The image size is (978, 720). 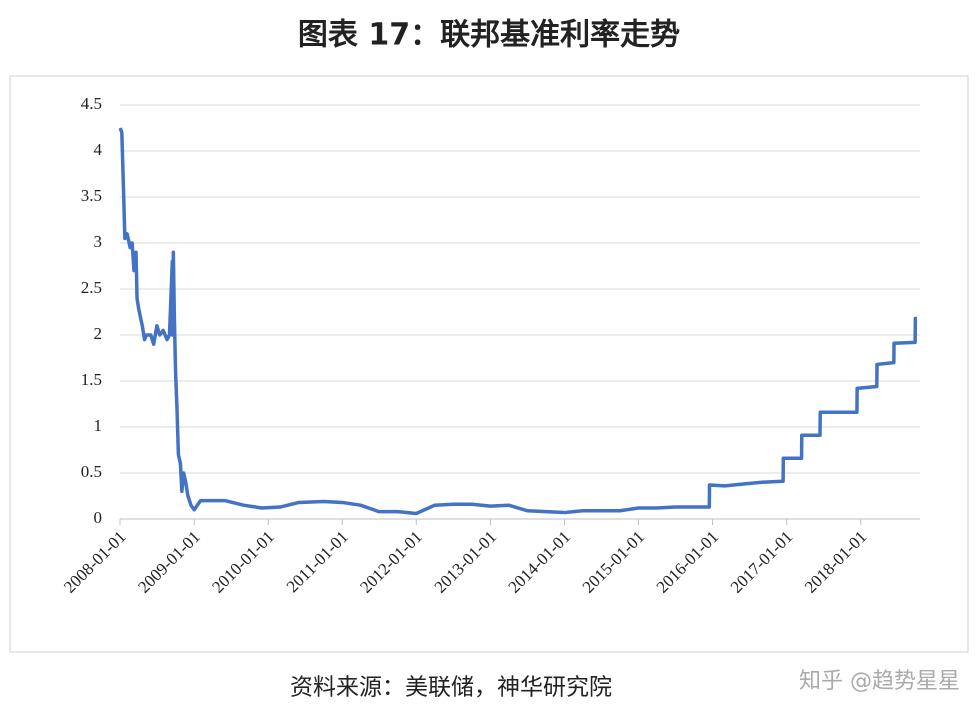 What do you see at coordinates (540, 562) in the screenshot?
I see `x-tick-label: 2014-01-01` at bounding box center [540, 562].